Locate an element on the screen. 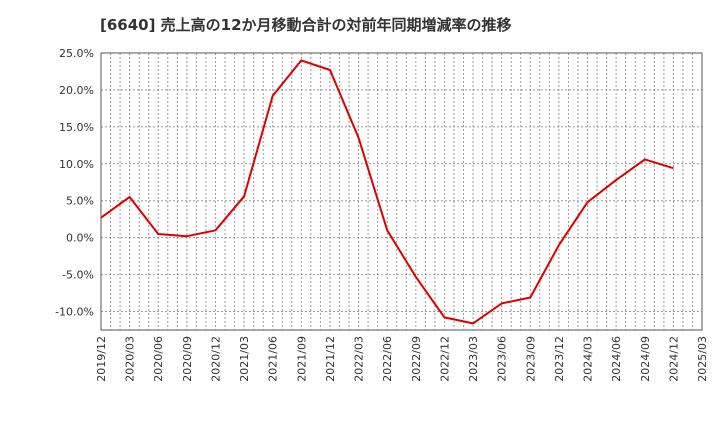 This screenshot has width=720, height=440. y-tick-label: -5.0% is located at coordinates (78, 275).